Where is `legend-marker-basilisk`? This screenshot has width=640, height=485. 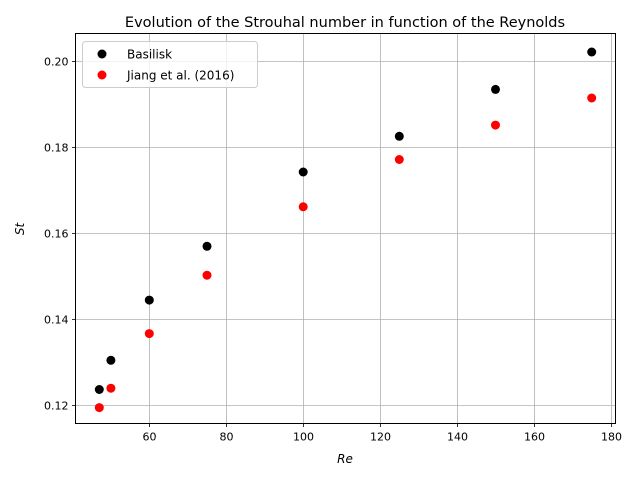
legend-marker-basilisk is located at coordinates (102, 54).